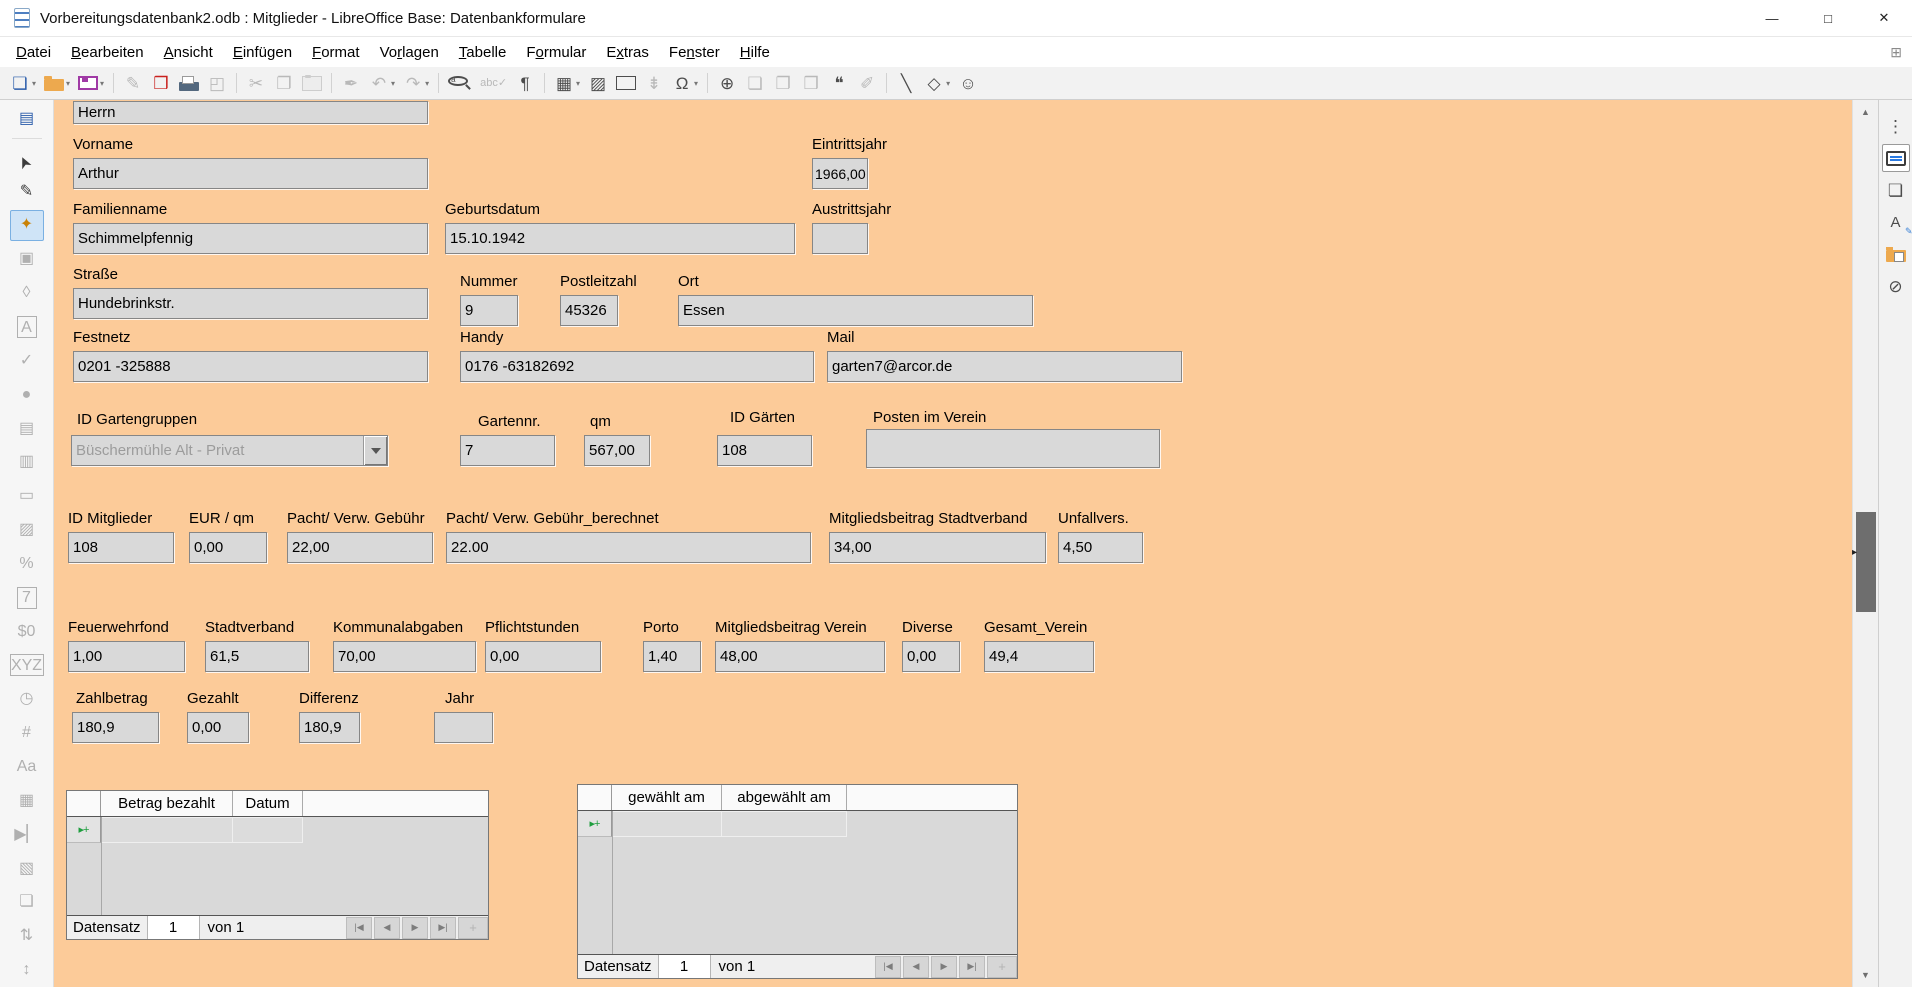  What do you see at coordinates (1865, 975) in the screenshot?
I see `scroll-down-arrow-icon: ▼` at bounding box center [1865, 975].